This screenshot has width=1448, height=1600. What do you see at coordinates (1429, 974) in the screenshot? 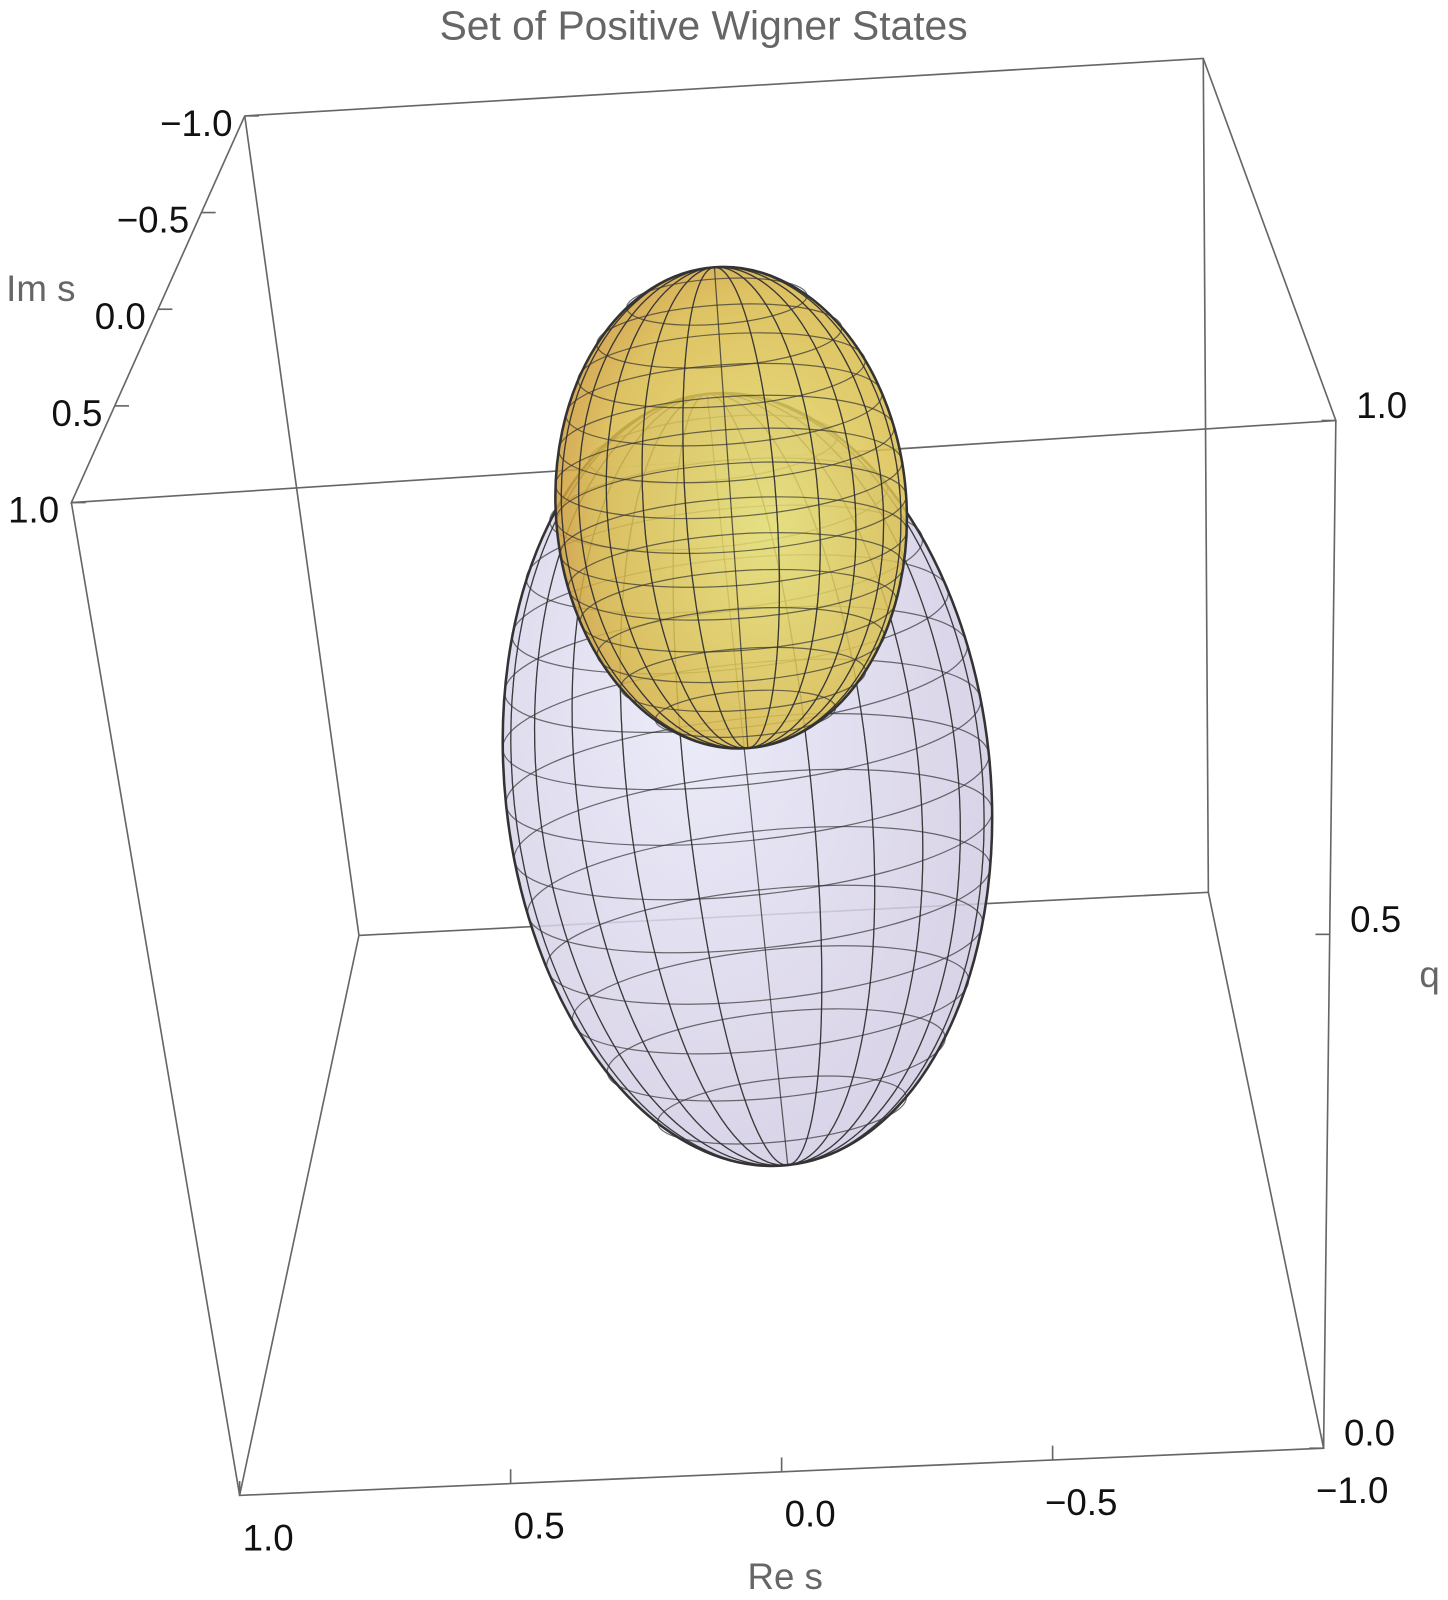
I see `z-axis-label: q` at bounding box center [1429, 974].